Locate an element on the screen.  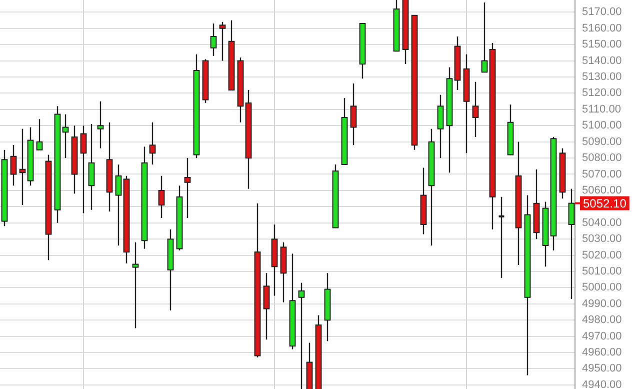
y-tick-label: 5040.00 is located at coordinates (602, 222).